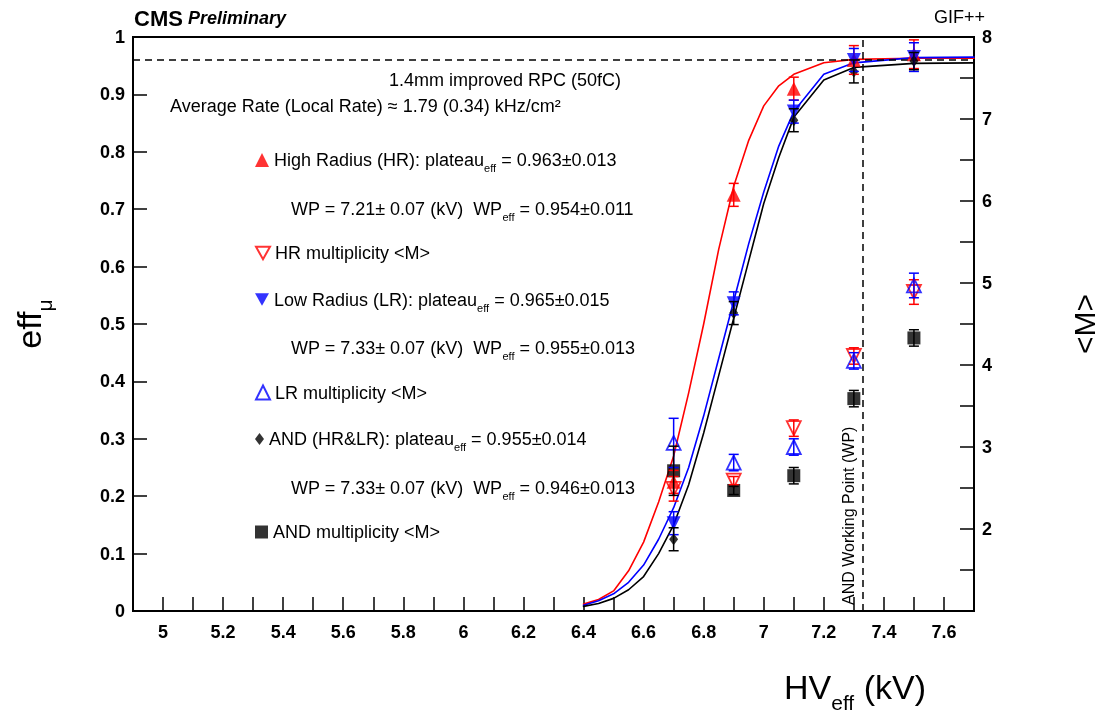 The image size is (1107, 713). What do you see at coordinates (112, 553) in the screenshot?
I see `y-tick-label: 0.1` at bounding box center [112, 553].